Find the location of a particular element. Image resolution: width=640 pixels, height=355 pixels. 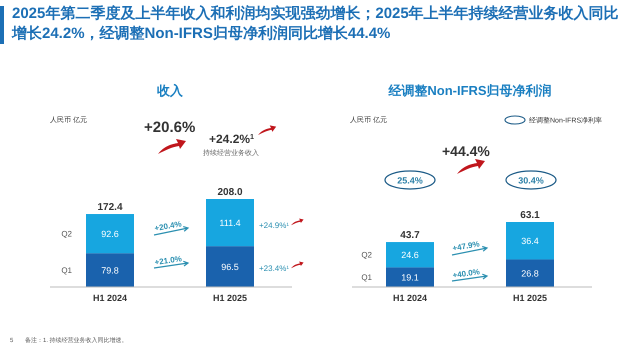

chart-title: 收入 is located at coordinates (170, 90).